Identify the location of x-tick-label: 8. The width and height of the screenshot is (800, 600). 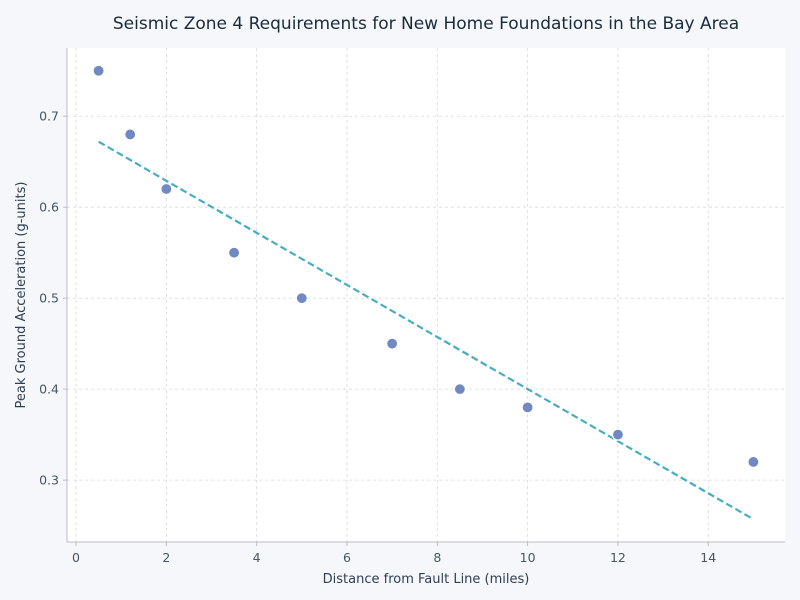
(437, 557).